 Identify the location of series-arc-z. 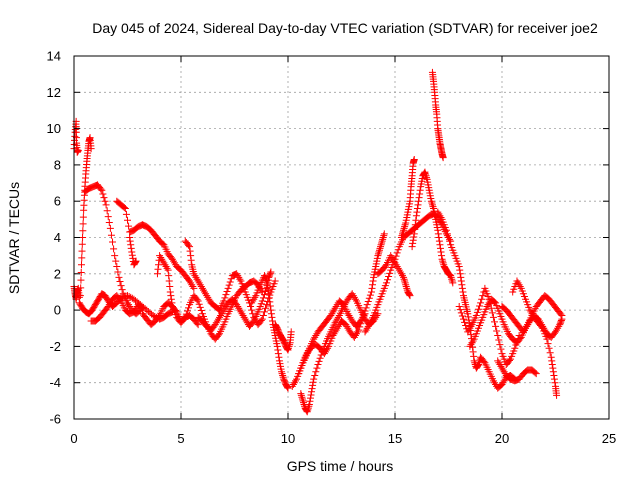
(535, 338).